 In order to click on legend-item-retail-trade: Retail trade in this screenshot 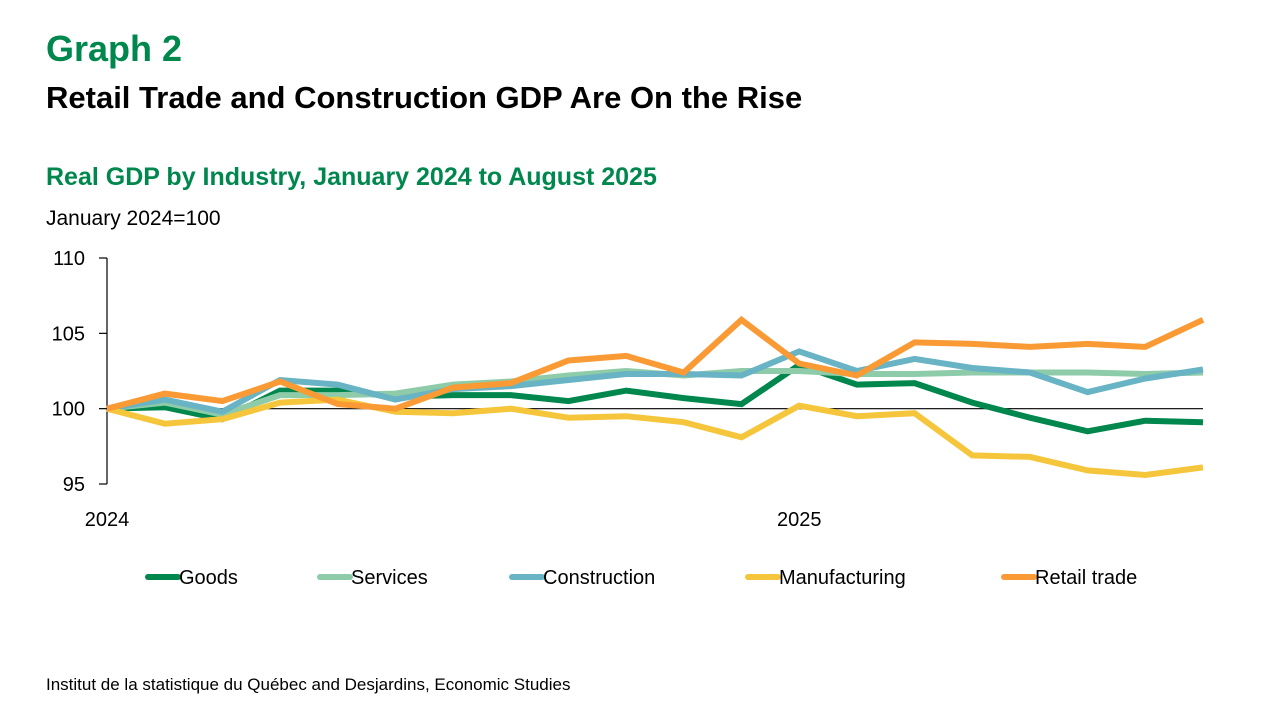, I will do `click(1069, 578)`.